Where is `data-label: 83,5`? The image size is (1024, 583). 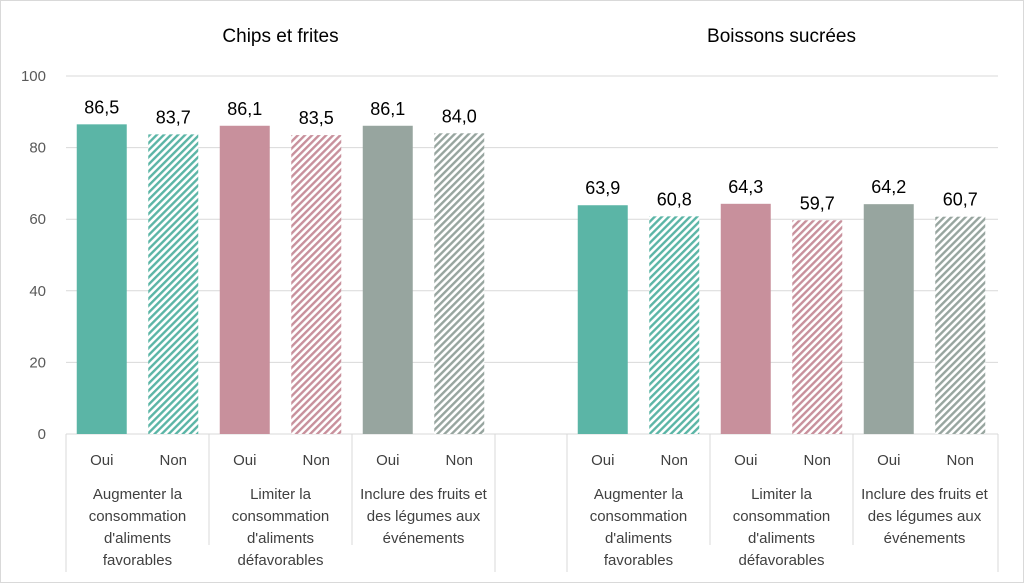
data-label: 83,5 is located at coordinates (316, 118).